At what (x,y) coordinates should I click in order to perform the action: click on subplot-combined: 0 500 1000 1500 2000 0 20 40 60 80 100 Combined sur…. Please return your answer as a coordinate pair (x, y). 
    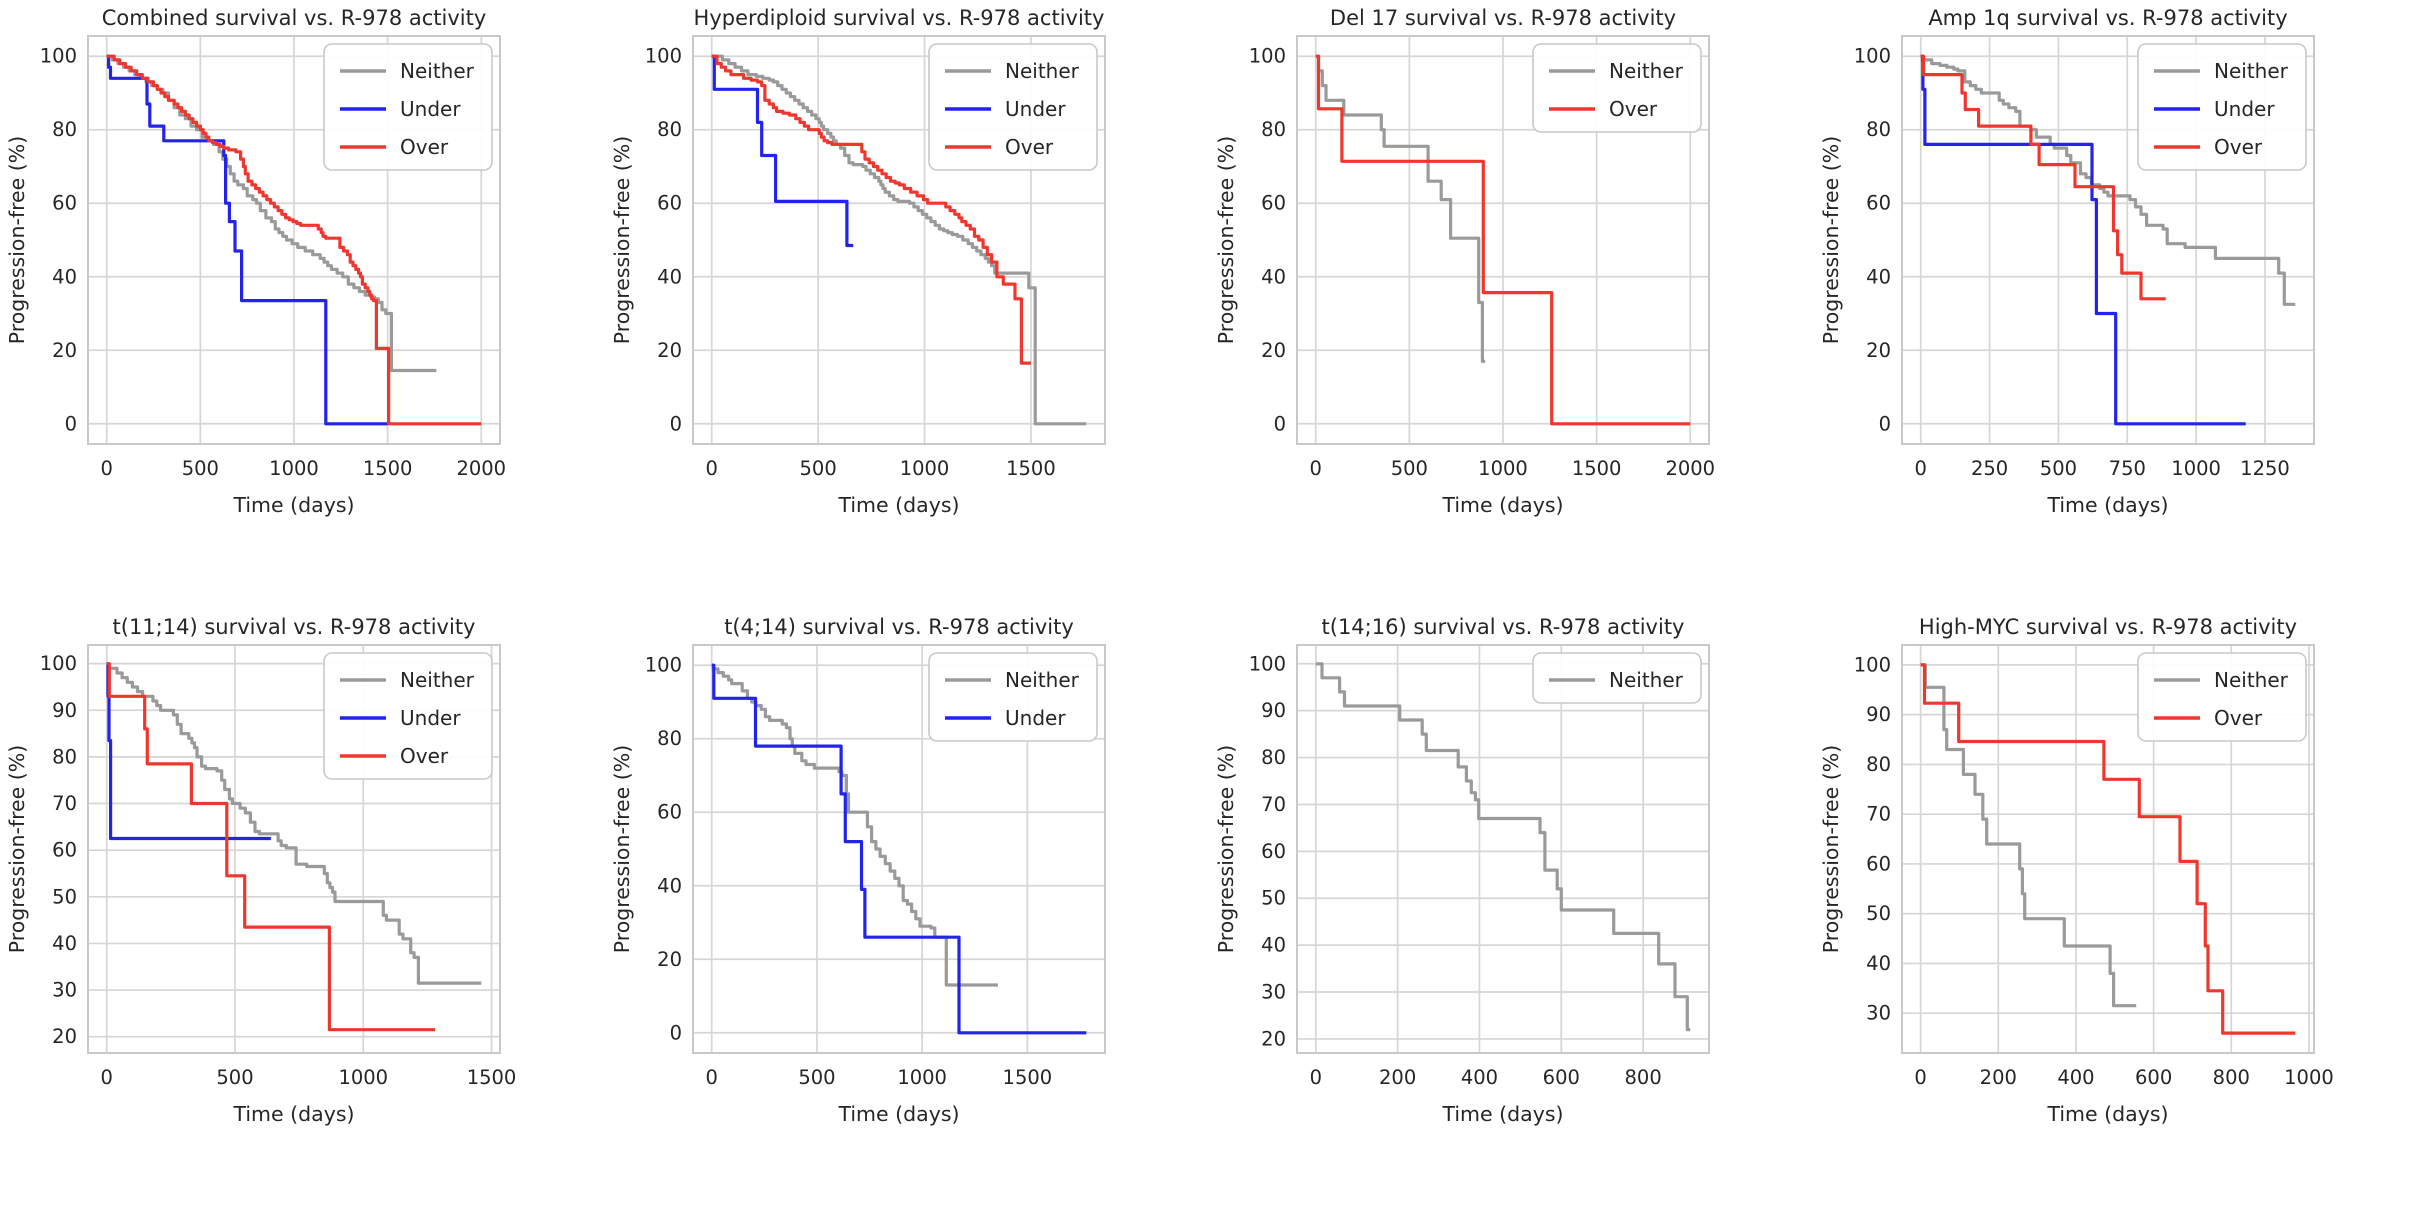
    Looking at the image, I should click on (302, 304).